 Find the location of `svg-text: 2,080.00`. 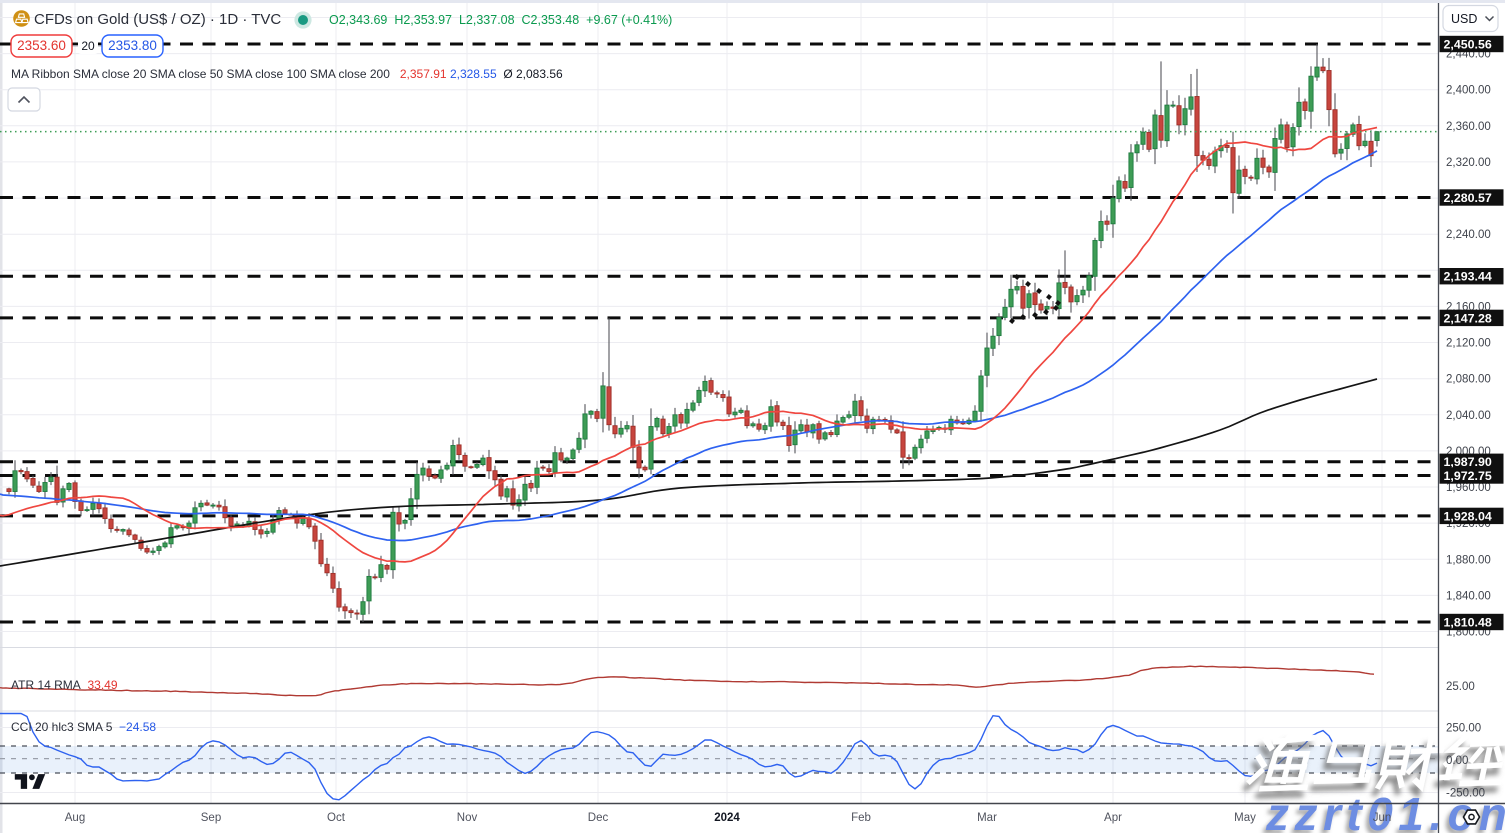

svg-text: 2,080.00 is located at coordinates (1468, 380).